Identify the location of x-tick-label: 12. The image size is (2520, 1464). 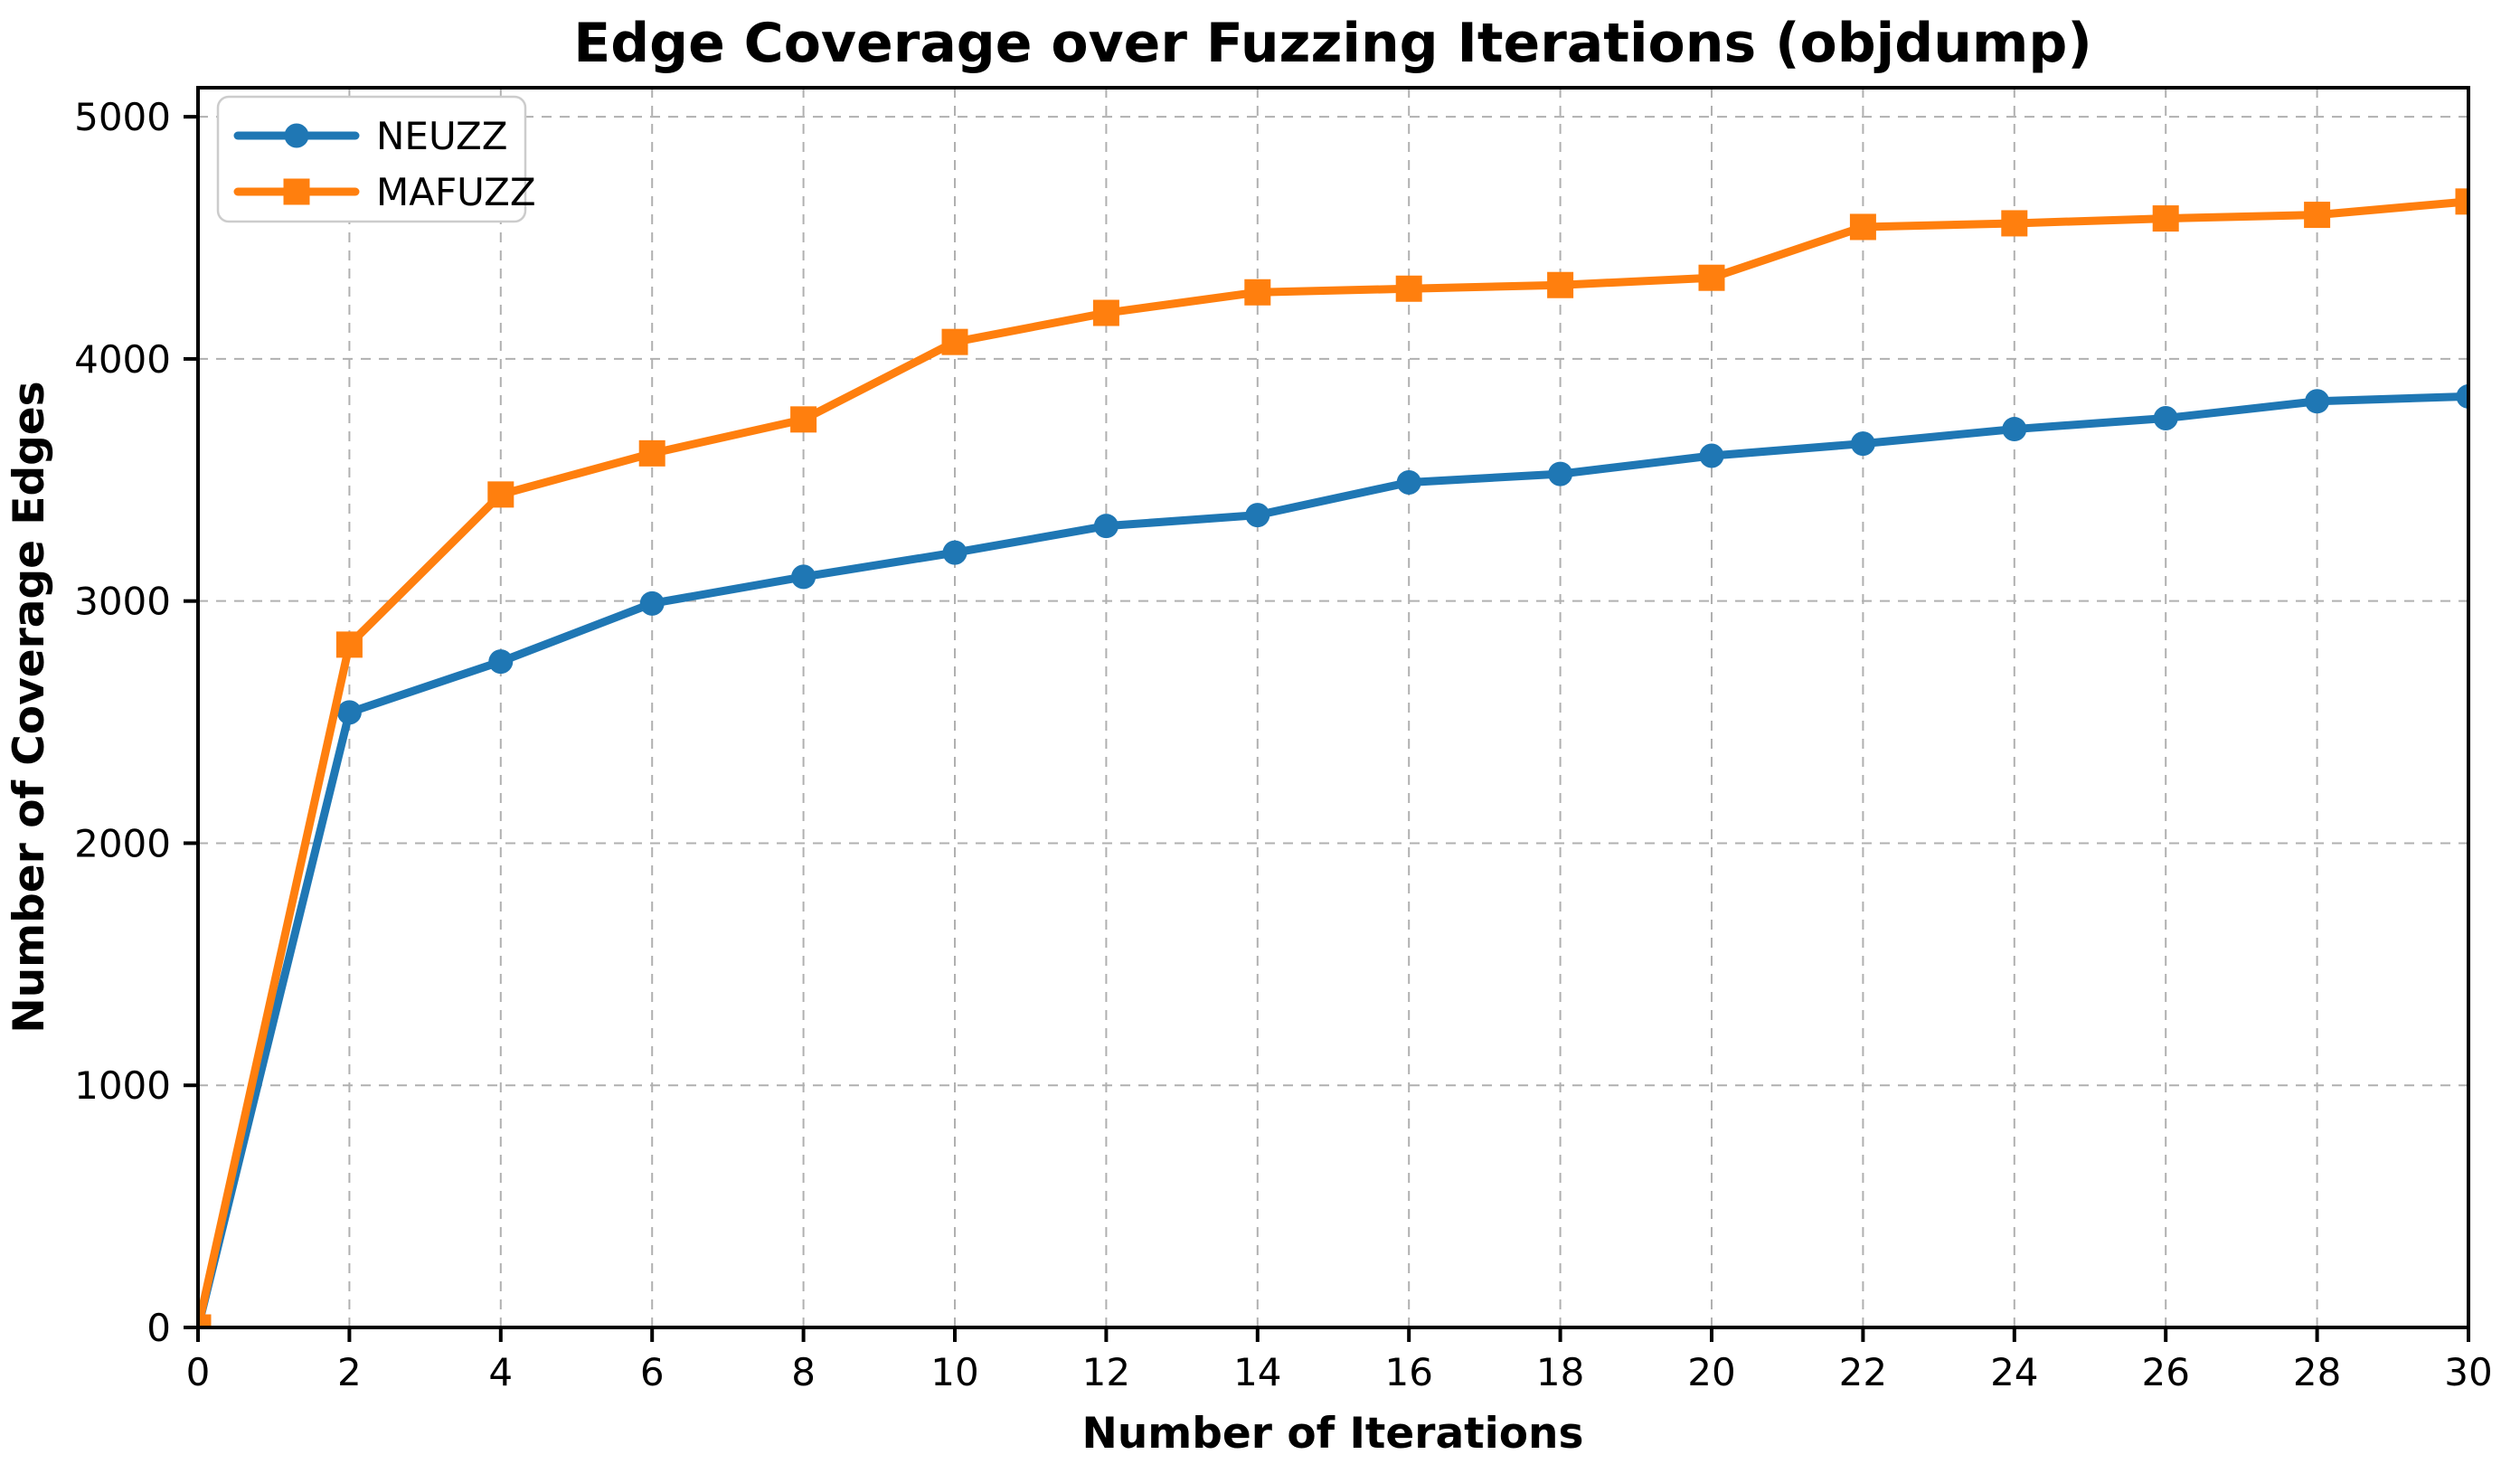
(1106, 1372).